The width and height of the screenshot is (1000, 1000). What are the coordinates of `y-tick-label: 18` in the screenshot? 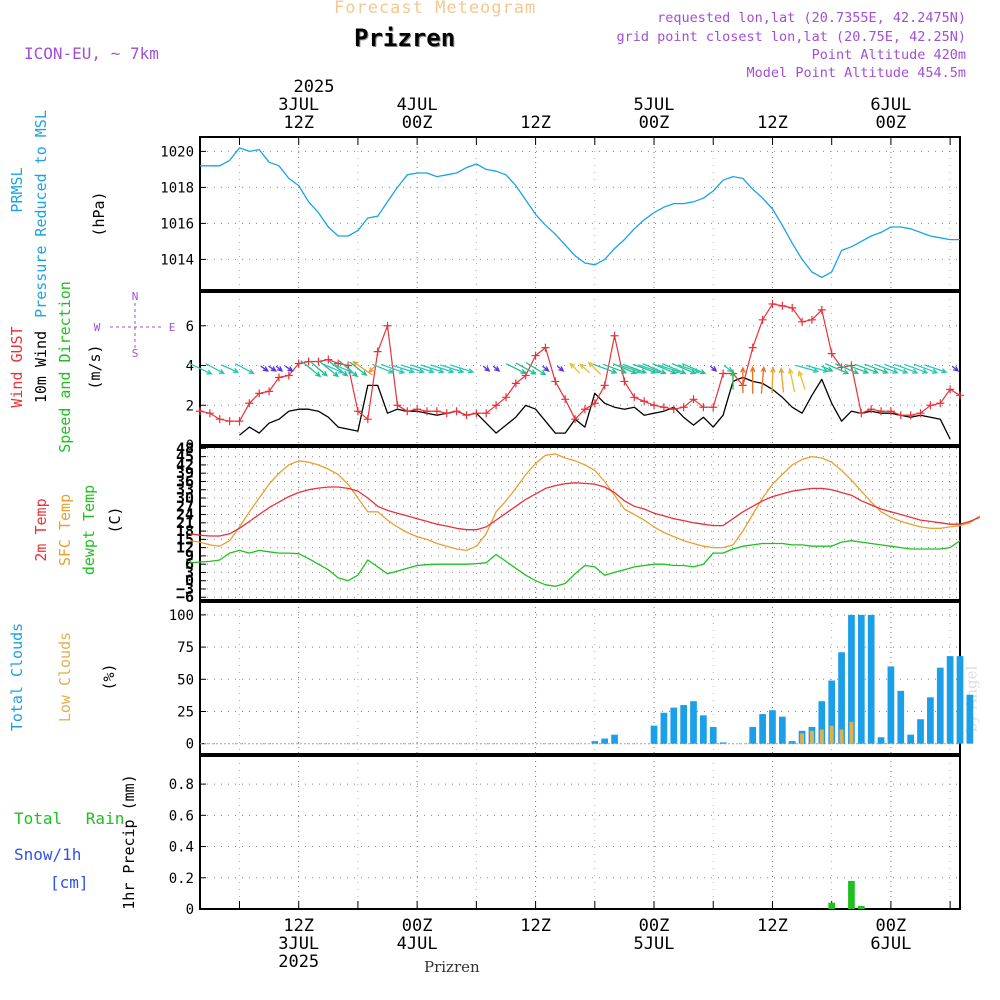 It's located at (185, 531).